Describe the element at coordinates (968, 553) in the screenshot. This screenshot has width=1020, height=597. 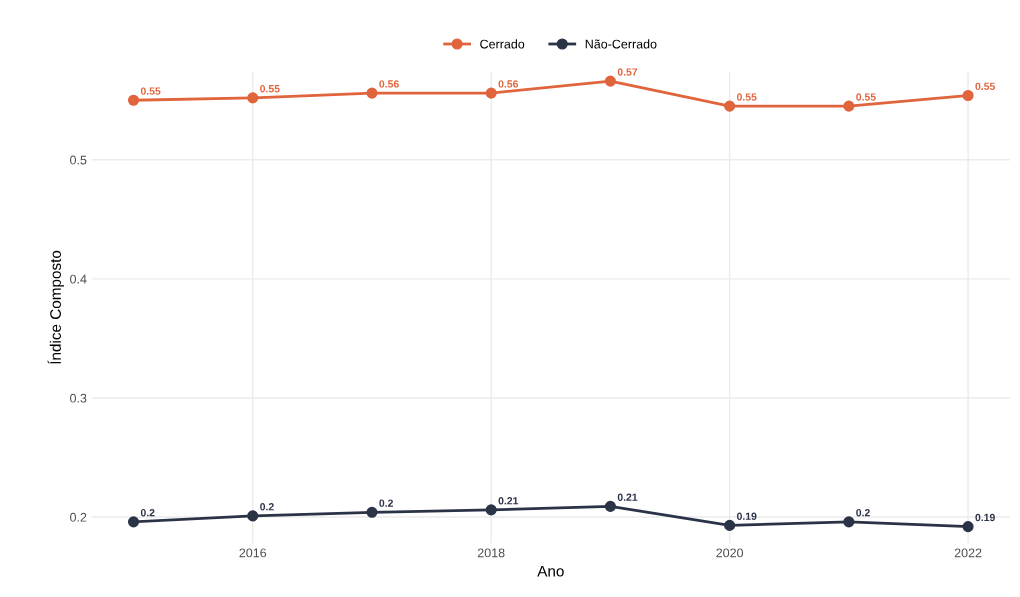
I see `x-tick-label: 2022` at that location.